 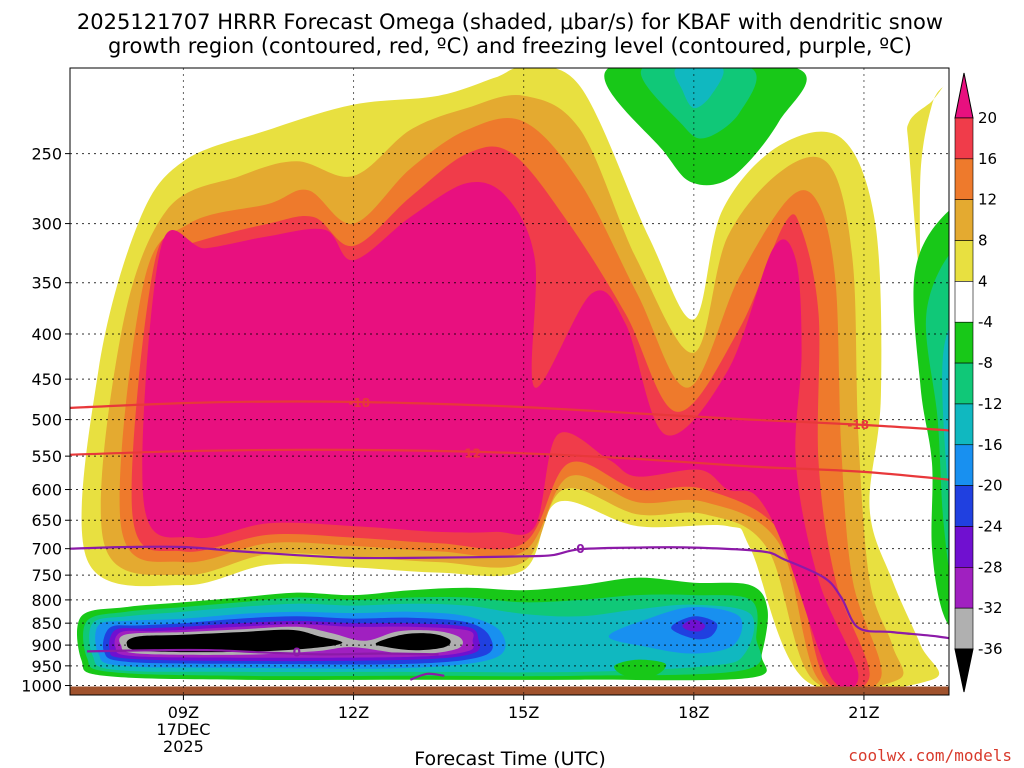 What do you see at coordinates (990, 649) in the screenshot?
I see `colorbar-label: -36` at bounding box center [990, 649].